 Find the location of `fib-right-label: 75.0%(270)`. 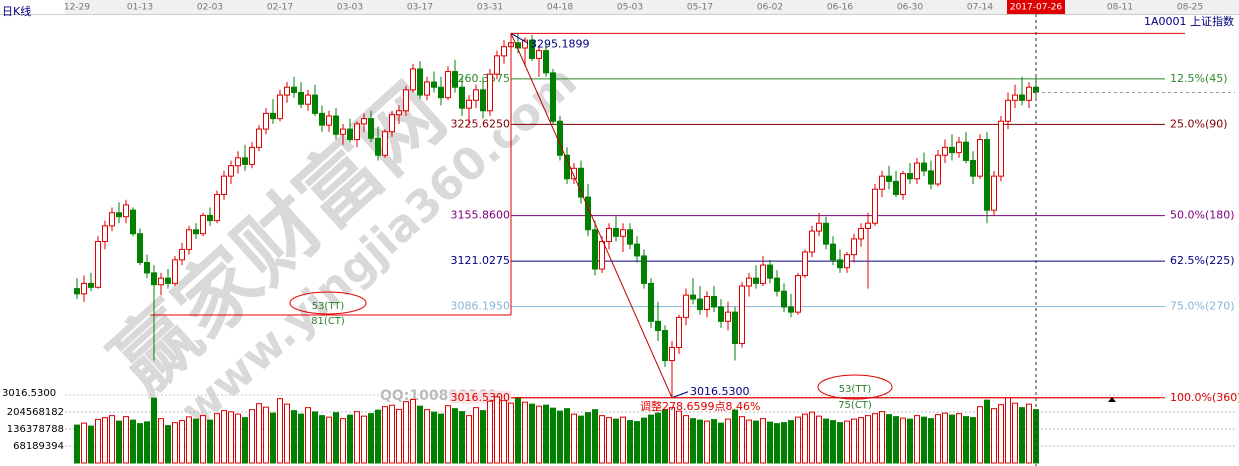

fib-right-label: 75.0%(270) is located at coordinates (1202, 306).